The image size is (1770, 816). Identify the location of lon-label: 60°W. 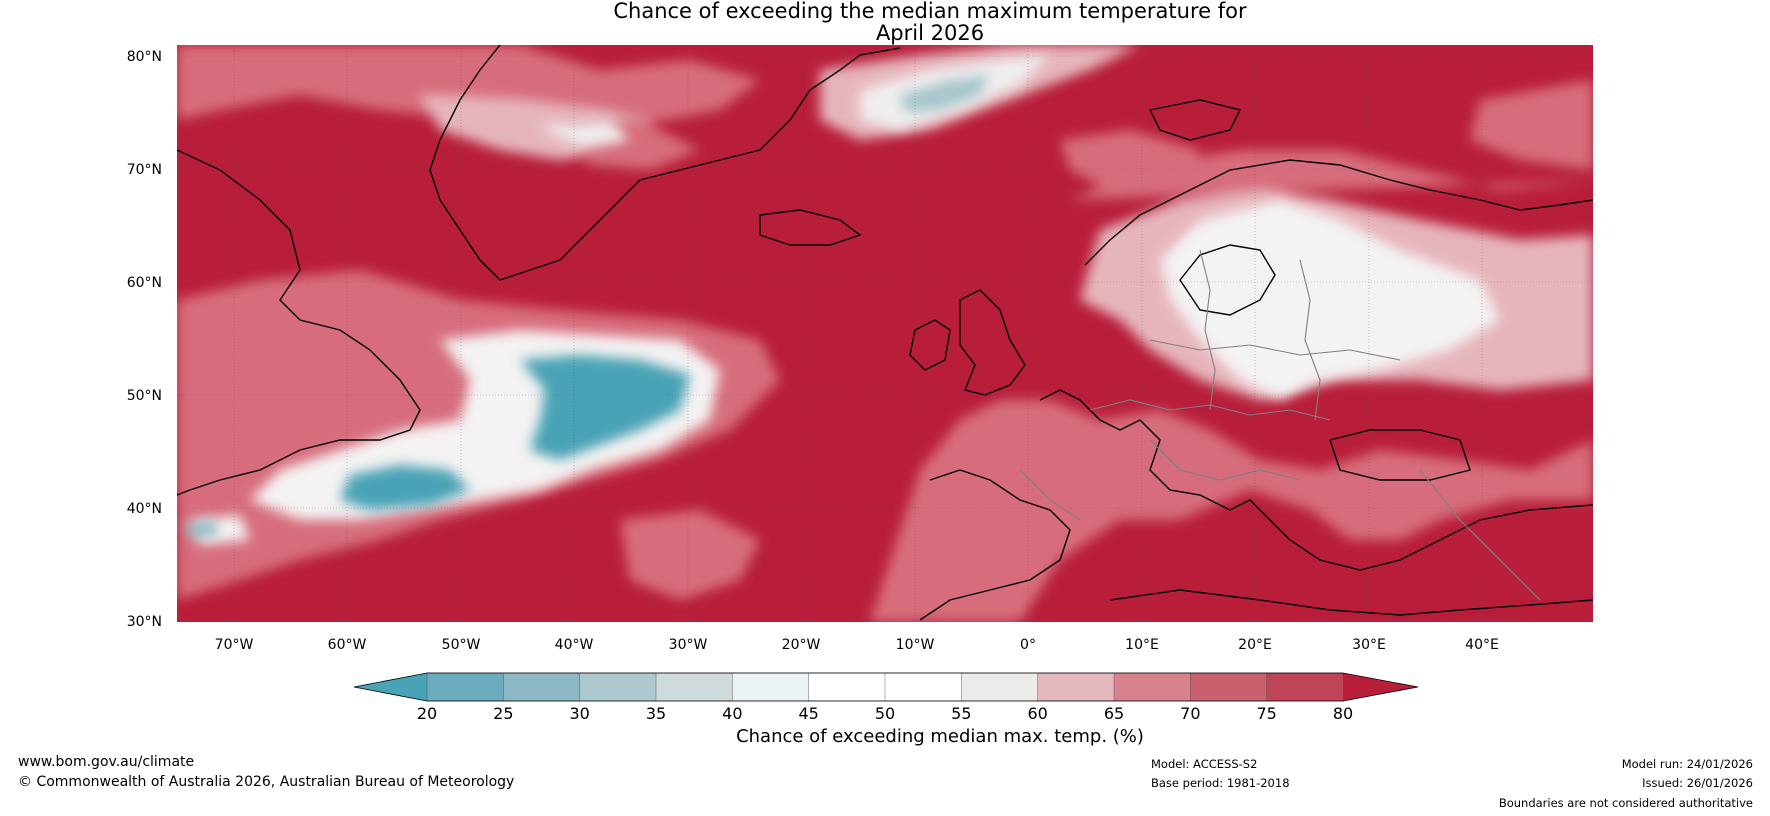
(347, 645).